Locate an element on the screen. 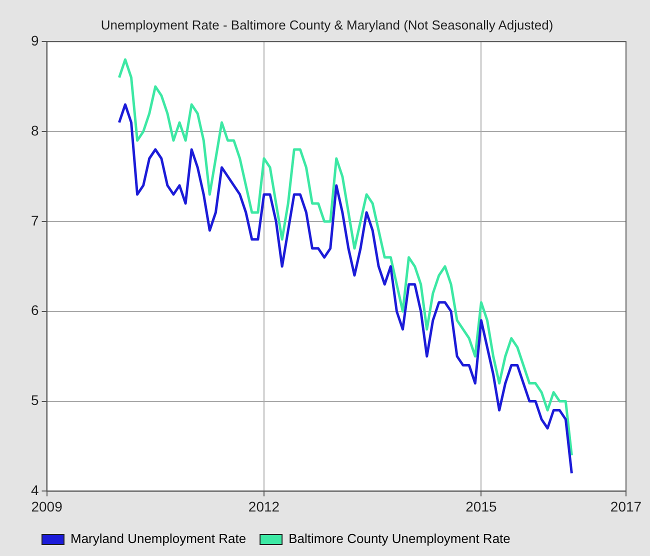 Image resolution: width=650 pixels, height=556 pixels. legend-label: Baltimore County Unemployment Rate is located at coordinates (399, 538).